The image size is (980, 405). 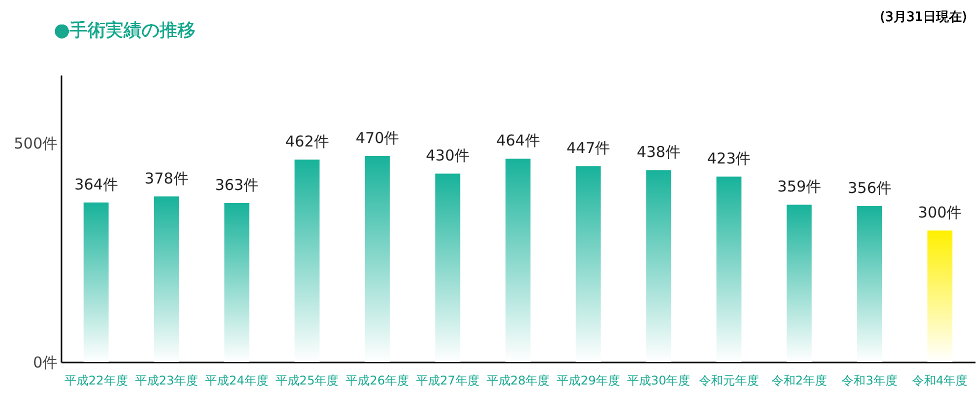 What do you see at coordinates (125, 30) in the screenshot?
I see `chart-title: ●手術実績の推移` at bounding box center [125, 30].